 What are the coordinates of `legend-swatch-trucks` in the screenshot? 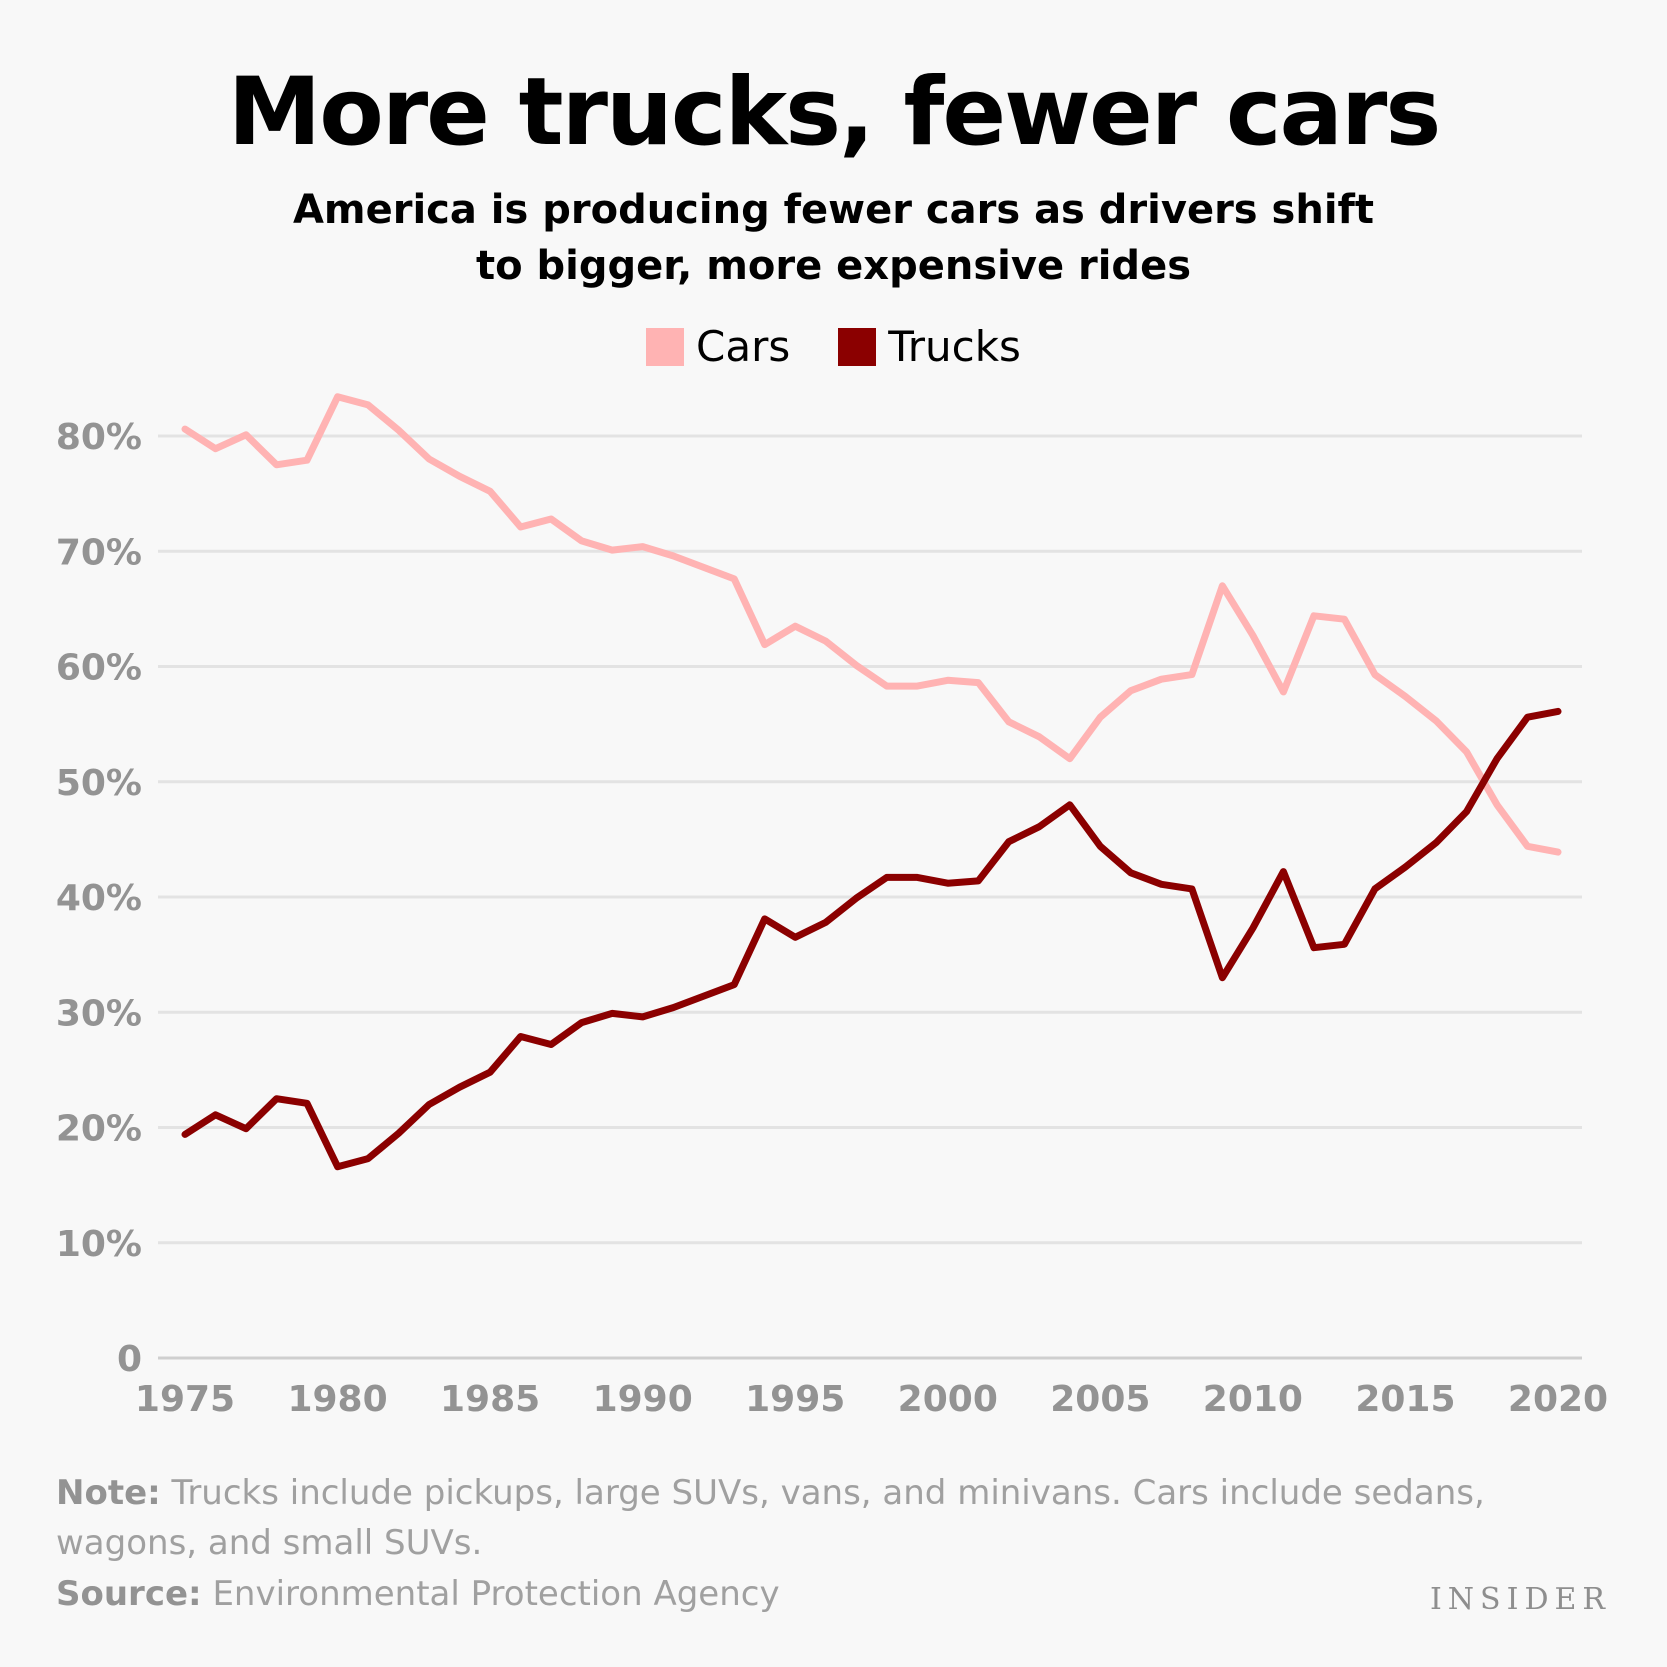 It's located at (857, 346).